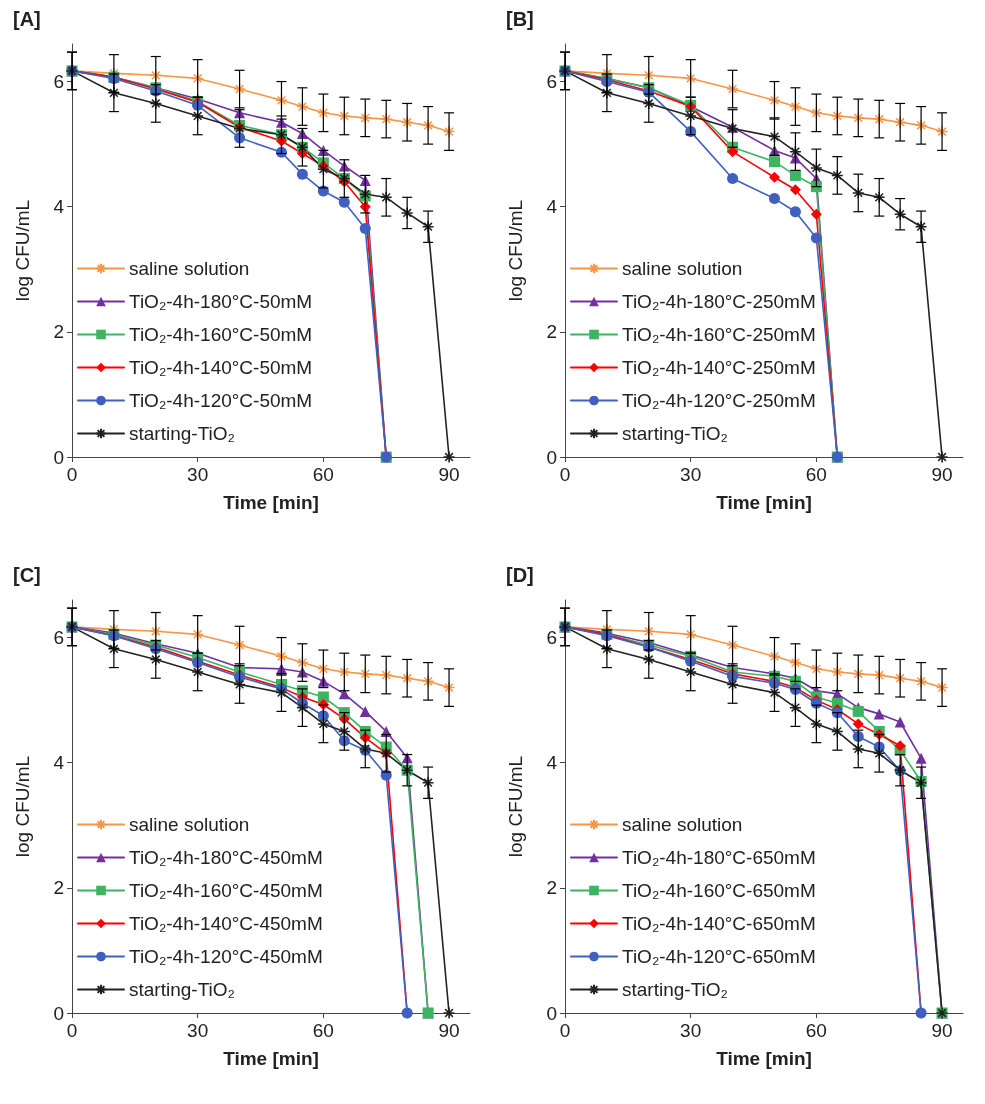  Describe the element at coordinates (719, 301) in the screenshot. I see `legend-label: TiO₂-4h-180°C-250mM` at that location.